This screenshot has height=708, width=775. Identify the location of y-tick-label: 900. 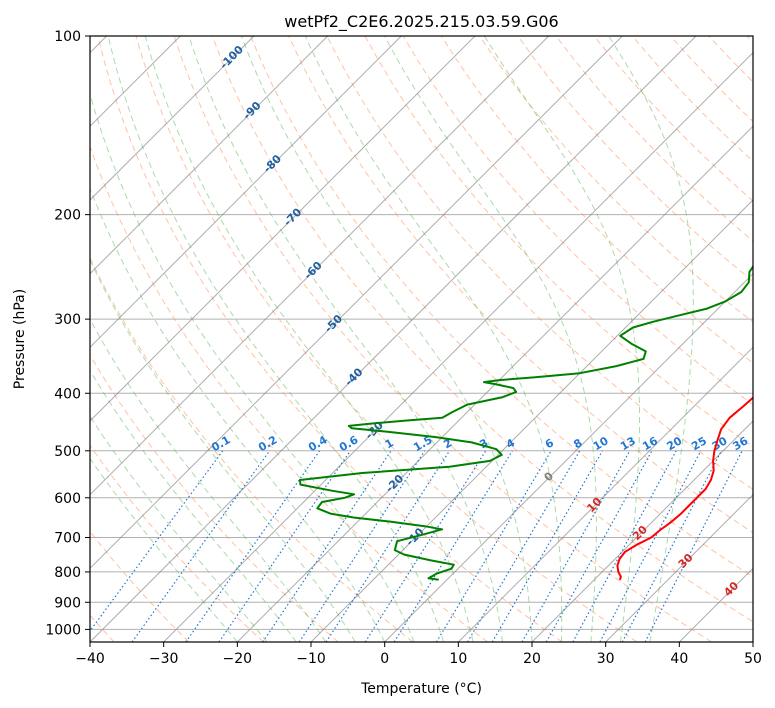
(67, 603).